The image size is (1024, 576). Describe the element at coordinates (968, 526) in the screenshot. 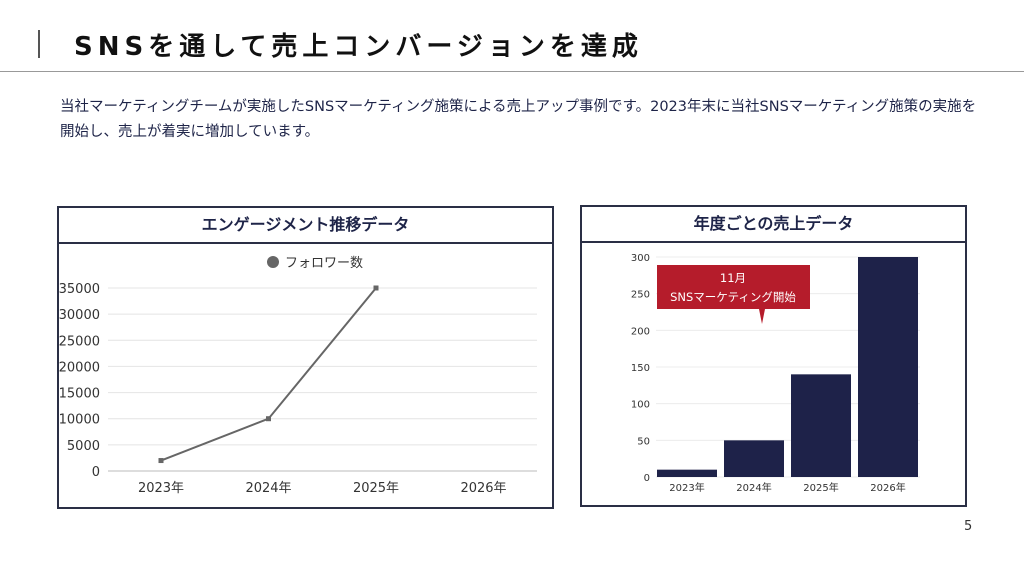

I see `page-number: 5` at that location.